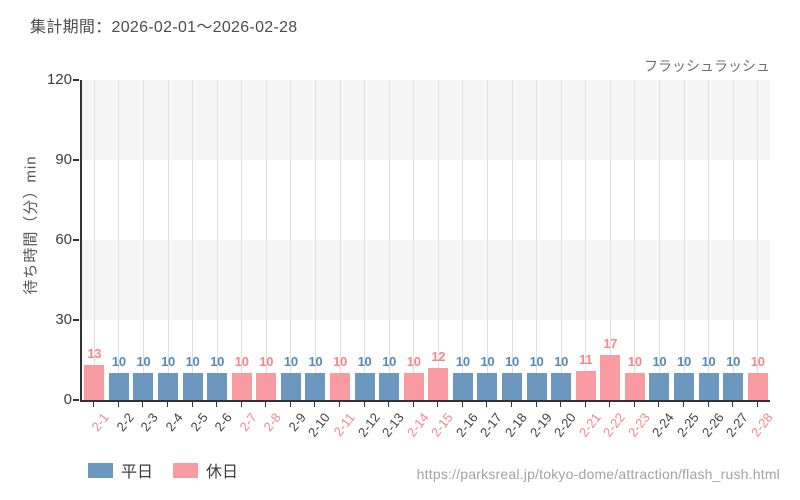 Image resolution: width=800 pixels, height=500 pixels. What do you see at coordinates (174, 422) in the screenshot?
I see `x-tick-label: 2-4` at bounding box center [174, 422].